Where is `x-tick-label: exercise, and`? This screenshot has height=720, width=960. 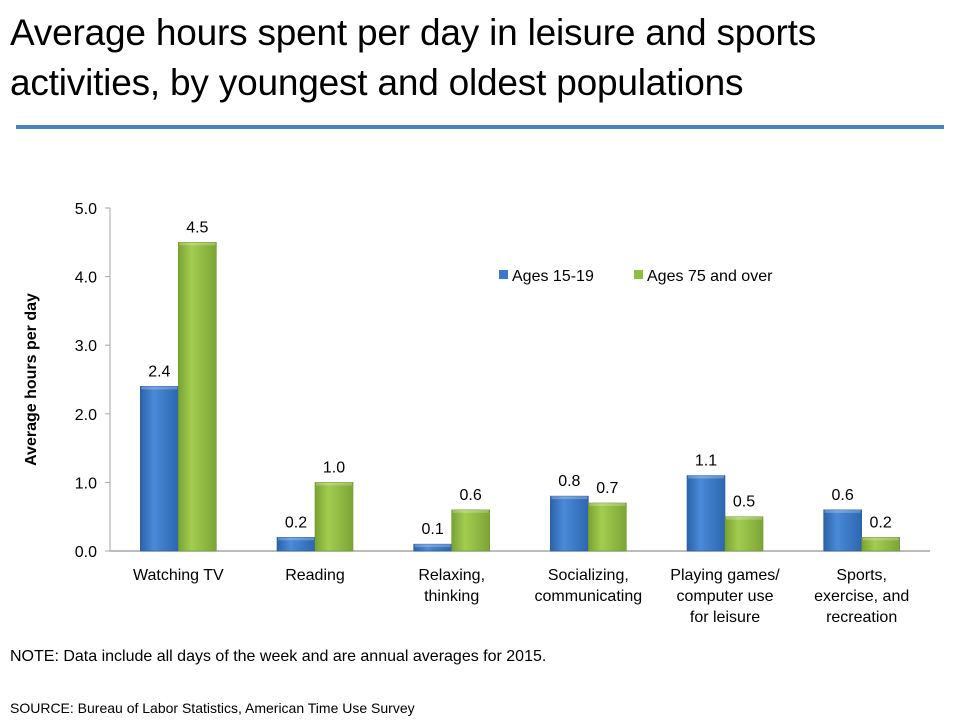
x-tick-label: exercise, and is located at coordinates (861, 596).